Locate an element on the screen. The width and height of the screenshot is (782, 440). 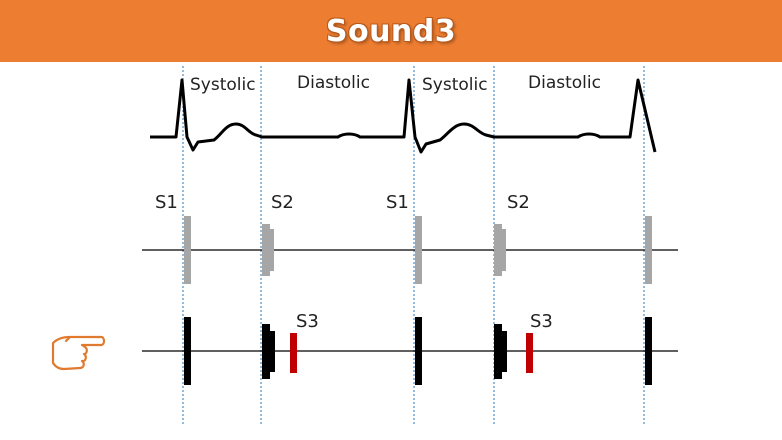
phase-labels: Systolic Diastolic Systolic Diastolic is located at coordinates (395, 84).